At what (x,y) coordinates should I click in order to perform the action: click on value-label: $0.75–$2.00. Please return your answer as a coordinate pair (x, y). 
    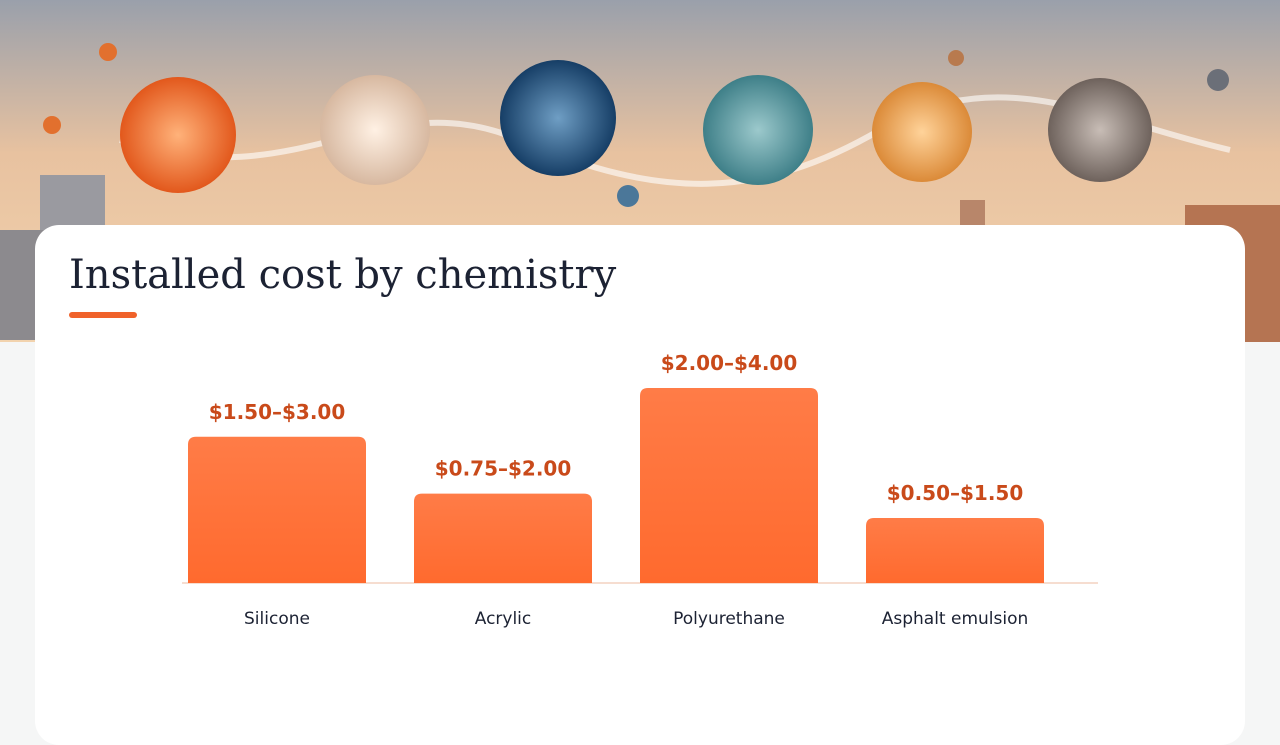
    Looking at the image, I should click on (503, 469).